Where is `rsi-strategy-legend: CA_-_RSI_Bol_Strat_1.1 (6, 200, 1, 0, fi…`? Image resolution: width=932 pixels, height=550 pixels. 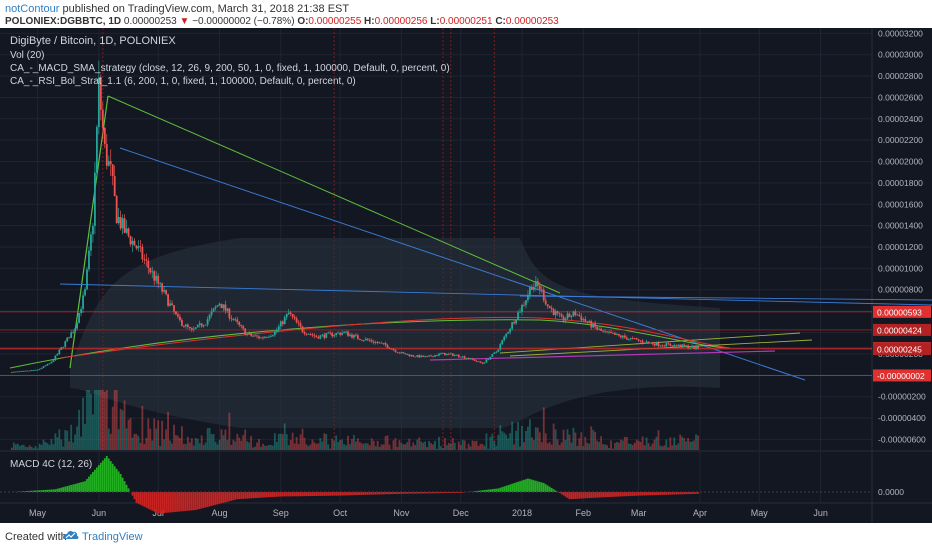 rsi-strategy-legend: CA_-_RSI_Bol_Strat_1.1 (6, 200, 1, 0, fi… is located at coordinates (183, 81).